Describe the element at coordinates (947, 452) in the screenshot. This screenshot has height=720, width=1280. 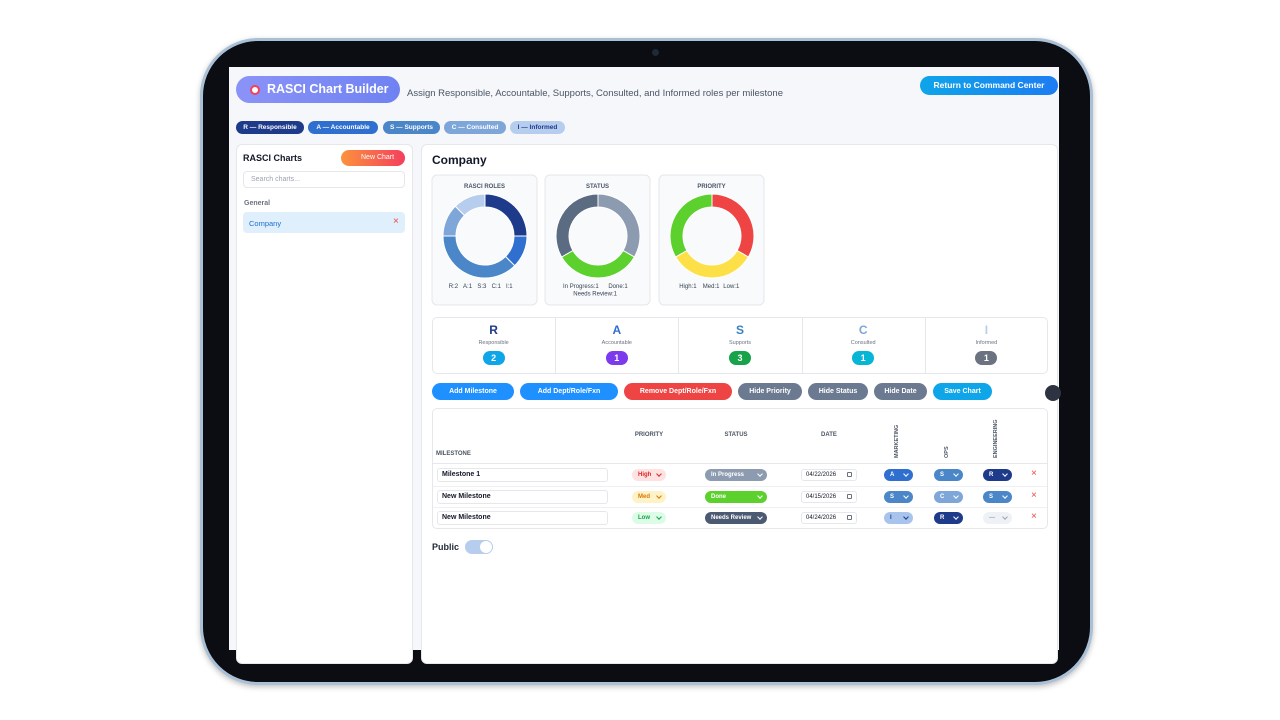
I see `column-header-vertical: OPS` at that location.